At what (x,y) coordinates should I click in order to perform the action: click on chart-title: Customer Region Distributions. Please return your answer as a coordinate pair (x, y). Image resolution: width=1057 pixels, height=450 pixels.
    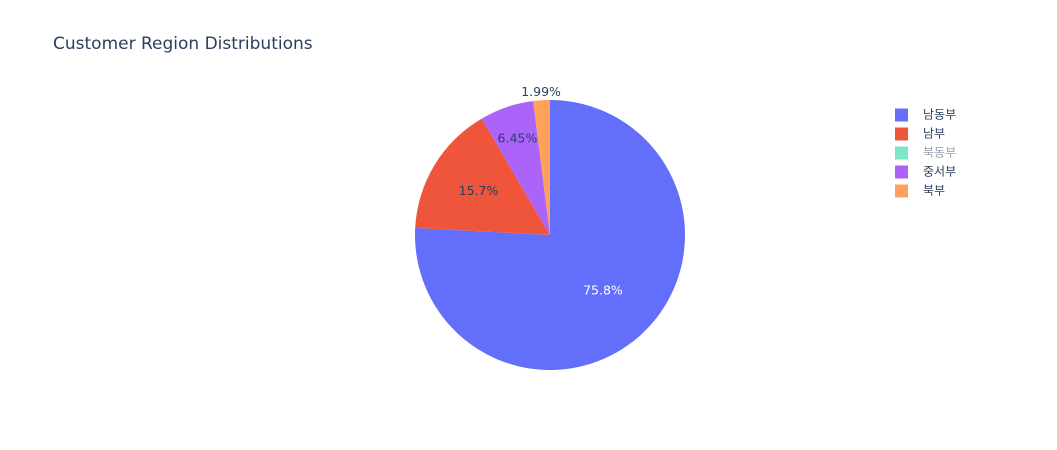
    Looking at the image, I should click on (183, 44).